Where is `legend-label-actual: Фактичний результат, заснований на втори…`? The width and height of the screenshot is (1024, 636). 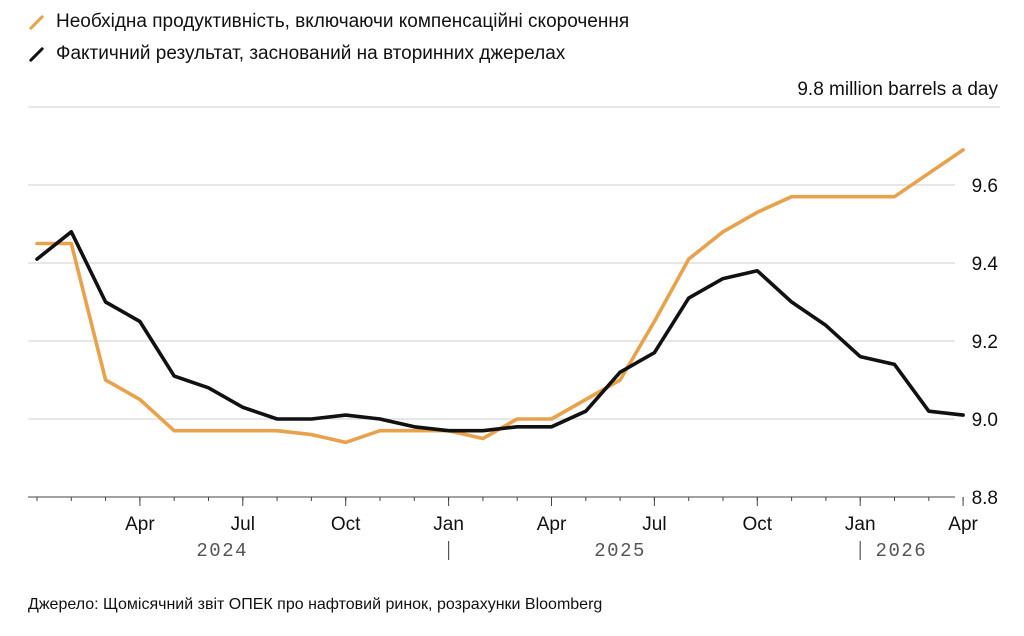
legend-label-actual: Фактичний результат, заснований на втори… is located at coordinates (311, 53).